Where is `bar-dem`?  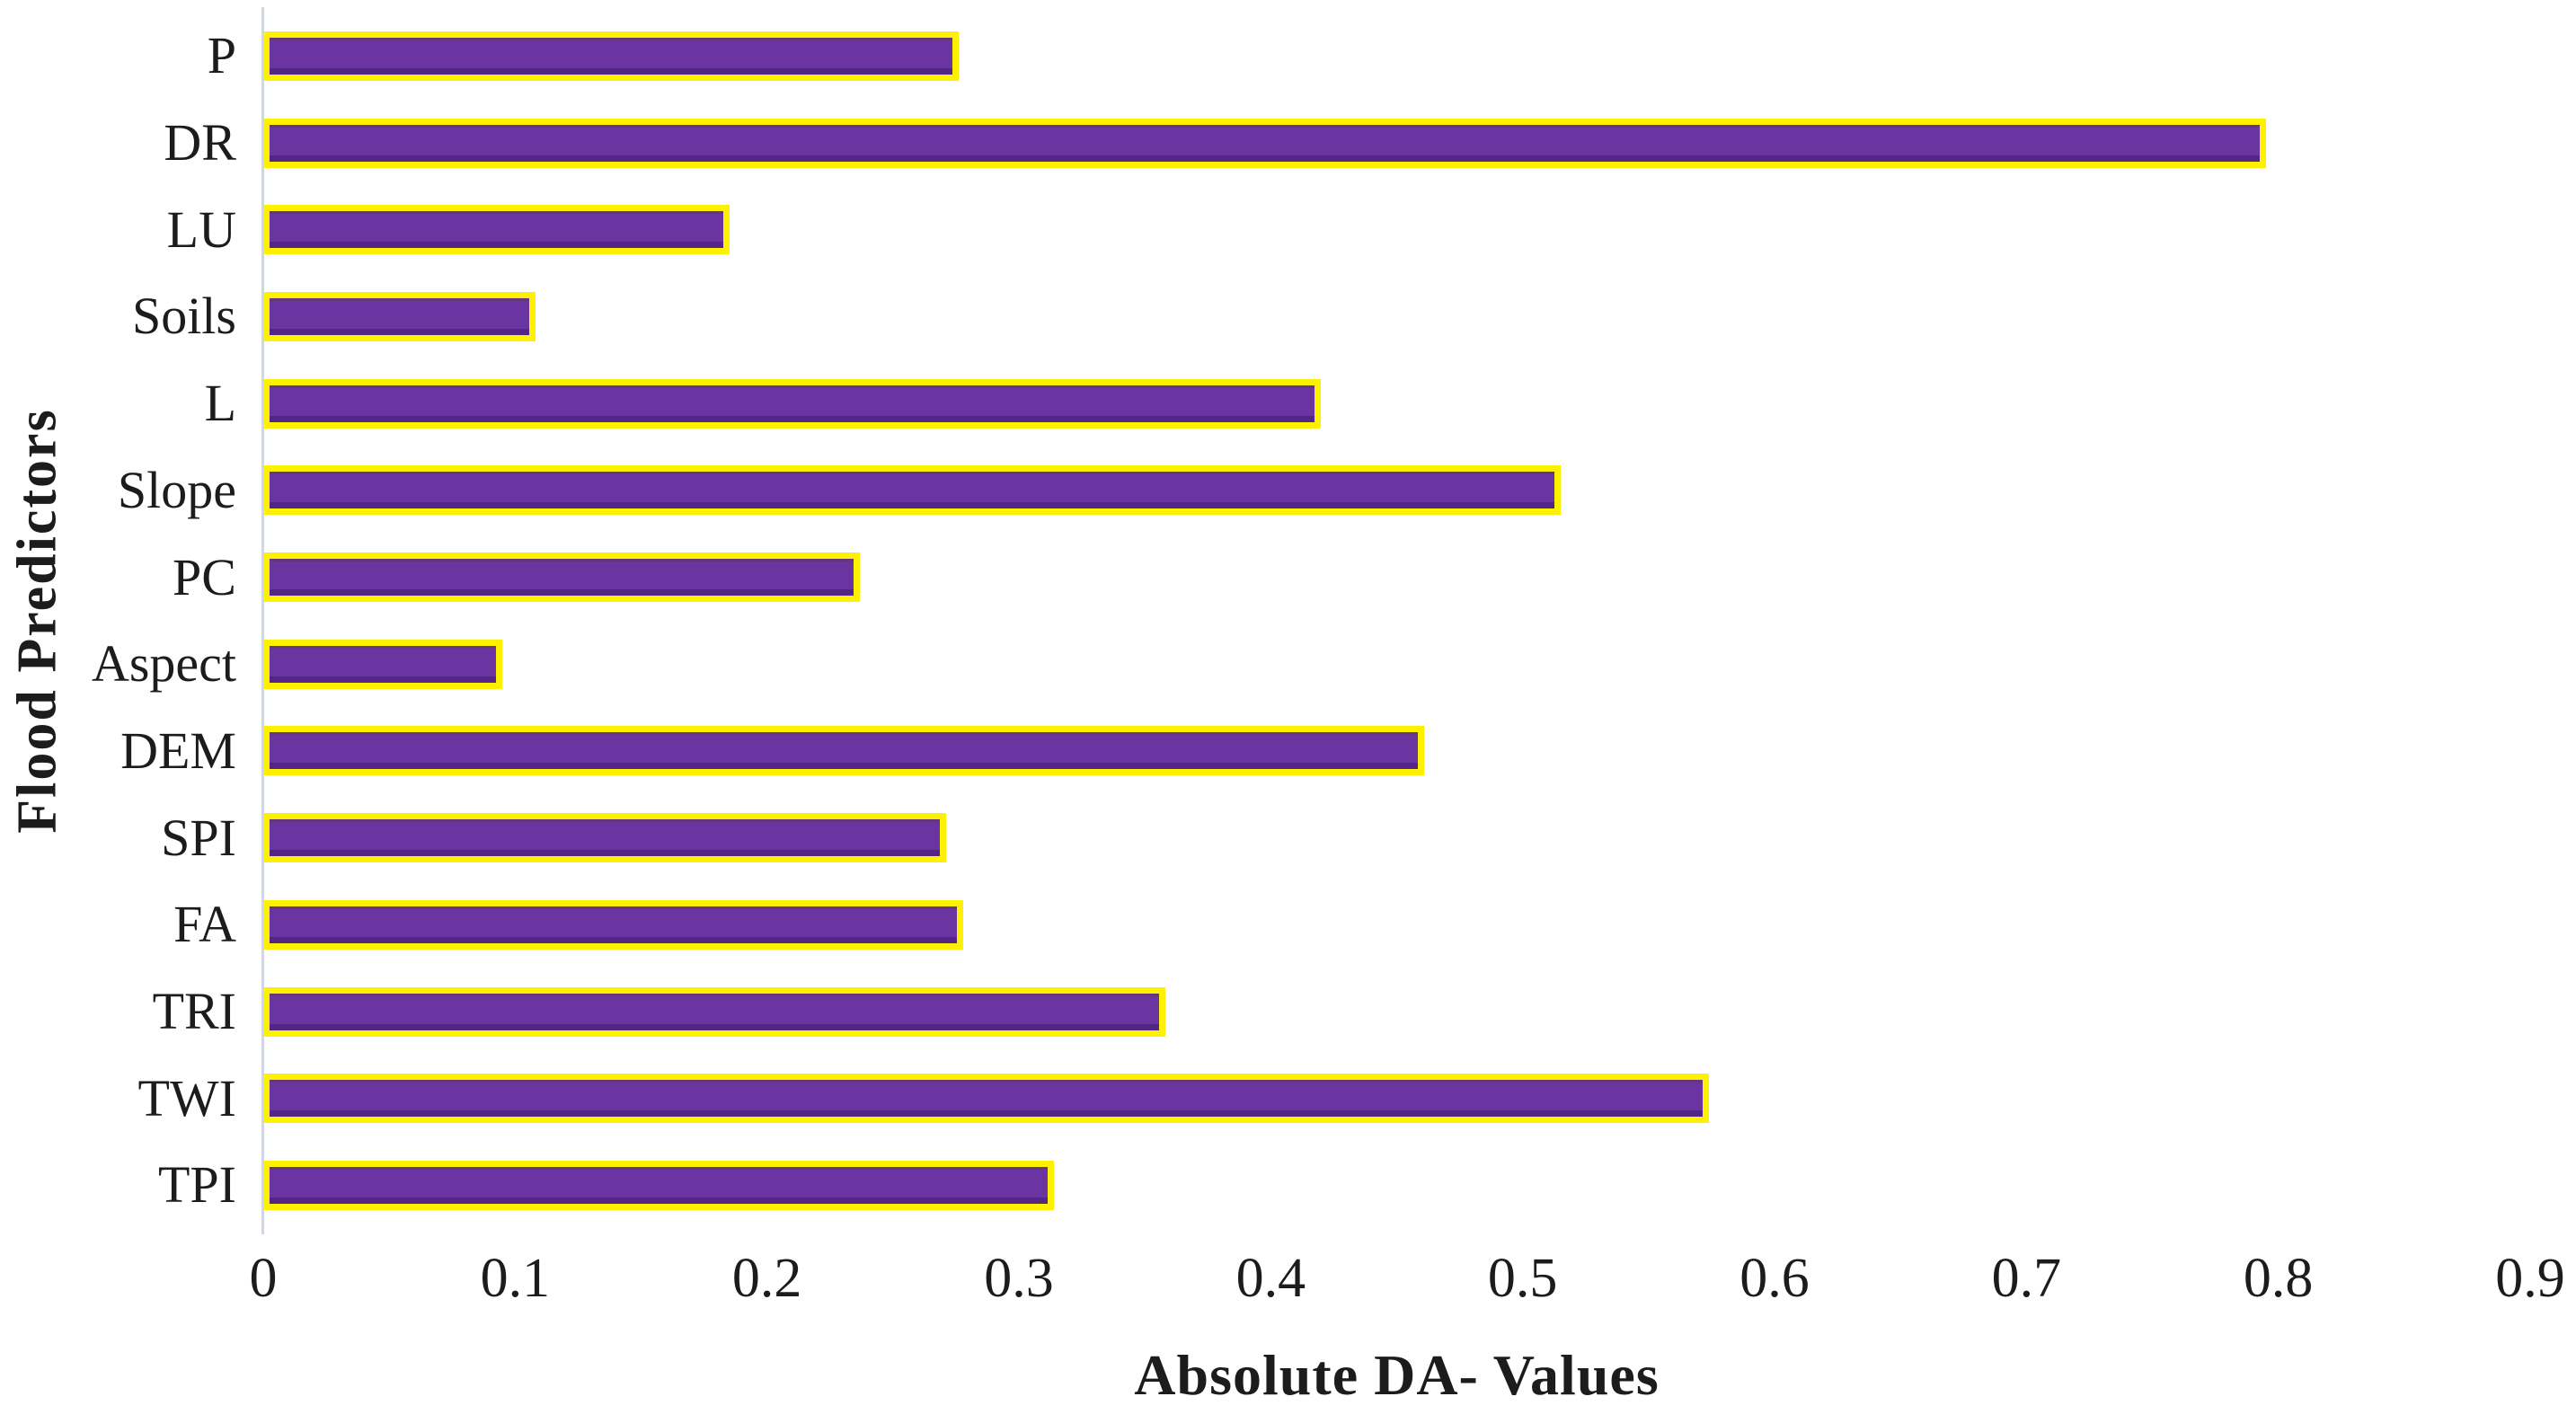
bar-dem is located at coordinates (844, 751).